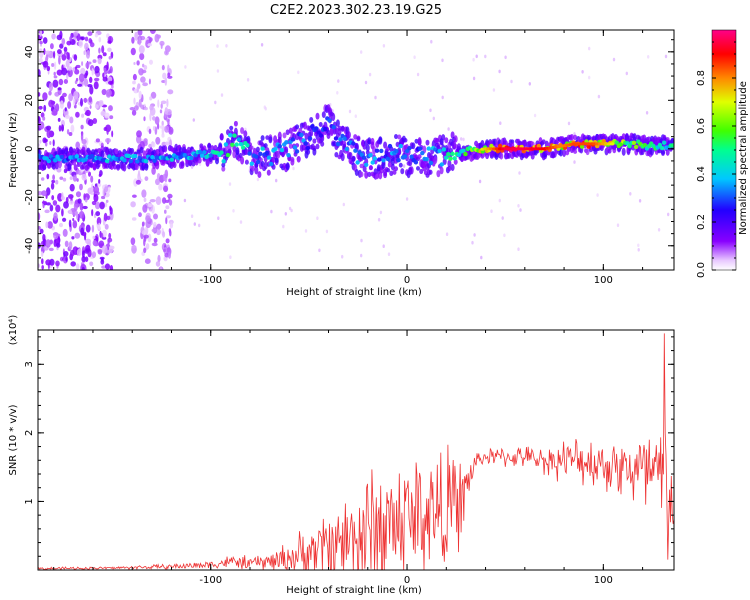 The height and width of the screenshot is (600, 750). What do you see at coordinates (612, 144) in the screenshot?
I see `ridge-peak` at bounding box center [612, 144].